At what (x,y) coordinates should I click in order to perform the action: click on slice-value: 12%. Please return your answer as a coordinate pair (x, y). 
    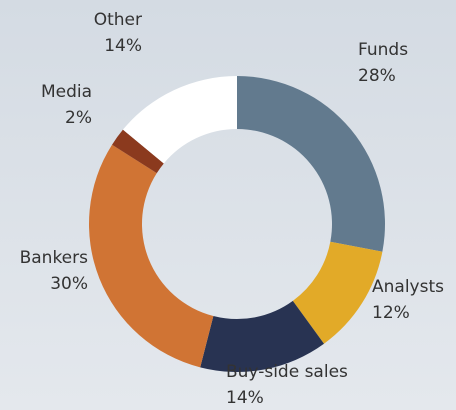
    Looking at the image, I should click on (391, 313).